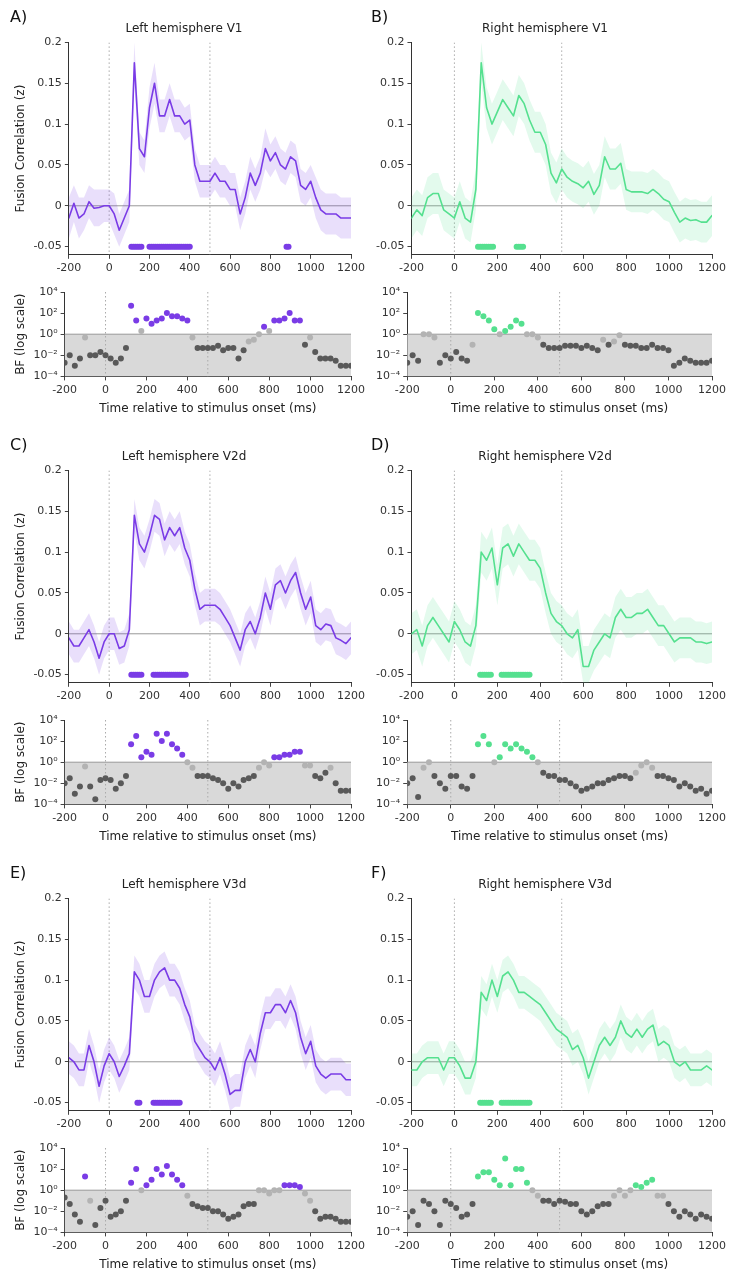 This screenshot has height=1274, width=737. I want to click on text: D), so click(380, 445).